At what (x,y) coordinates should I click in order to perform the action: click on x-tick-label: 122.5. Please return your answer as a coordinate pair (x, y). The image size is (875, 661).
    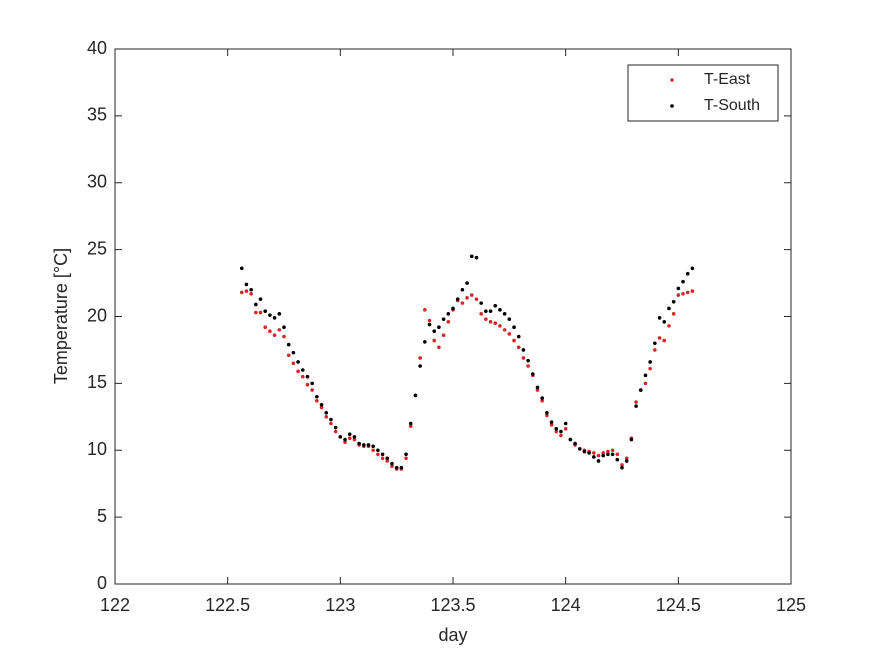
    Looking at the image, I should click on (227, 605).